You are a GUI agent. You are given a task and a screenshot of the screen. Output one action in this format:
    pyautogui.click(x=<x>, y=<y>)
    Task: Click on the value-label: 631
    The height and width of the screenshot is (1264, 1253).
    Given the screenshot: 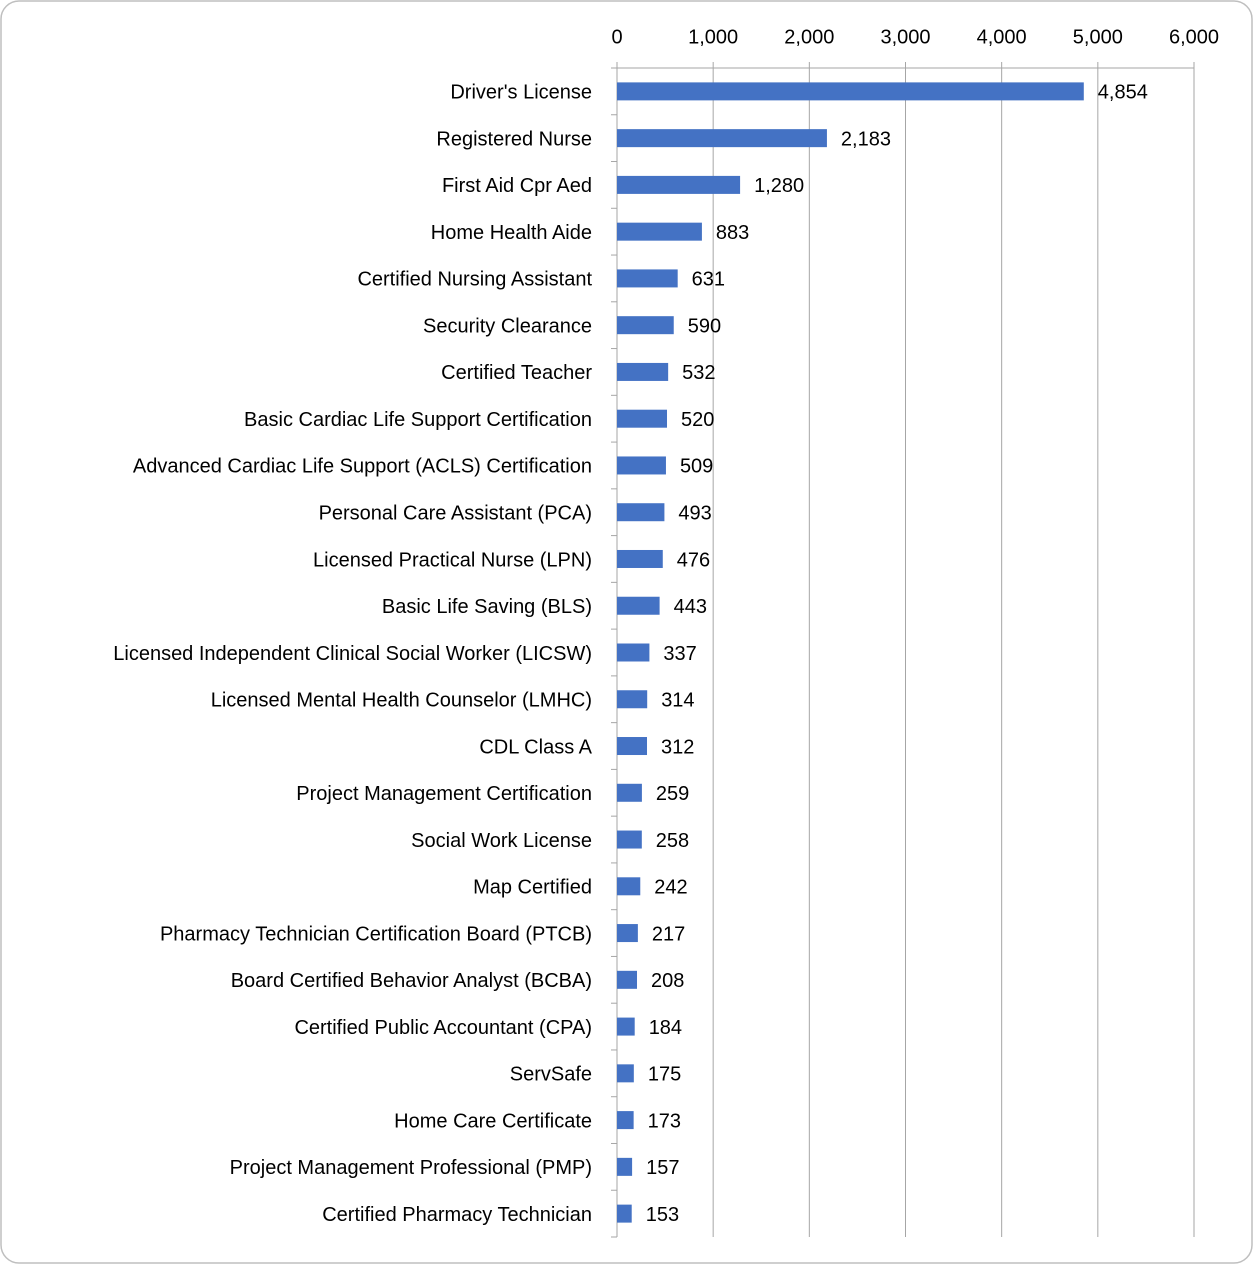 What is the action you would take?
    pyautogui.click(x=708, y=280)
    